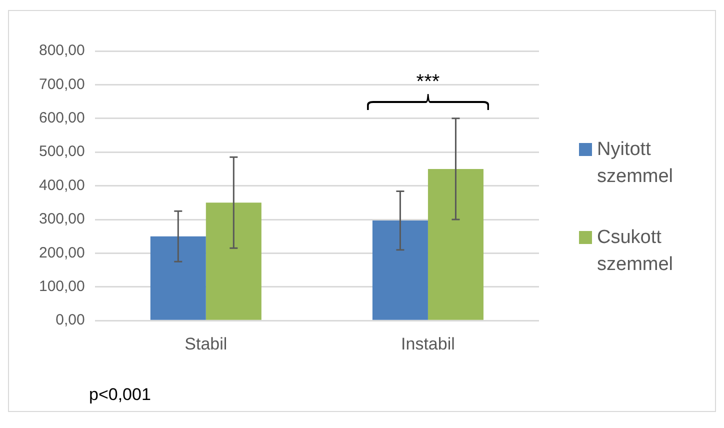  I want to click on y-tick-label: 600,00, so click(61, 118).